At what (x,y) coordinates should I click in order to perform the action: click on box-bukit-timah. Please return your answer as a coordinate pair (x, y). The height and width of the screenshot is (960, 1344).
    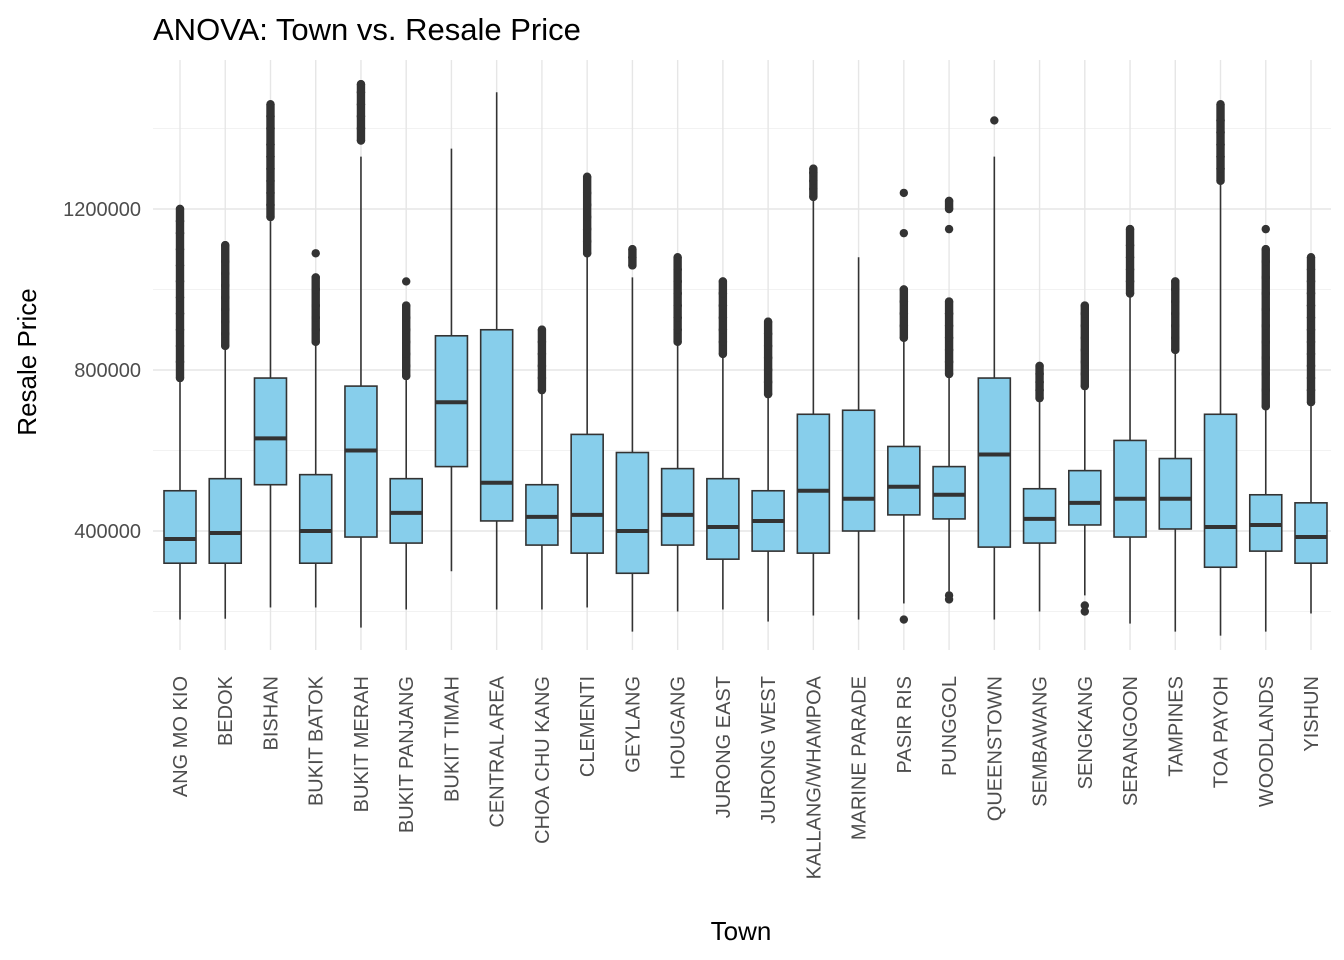
    Looking at the image, I should click on (451, 360).